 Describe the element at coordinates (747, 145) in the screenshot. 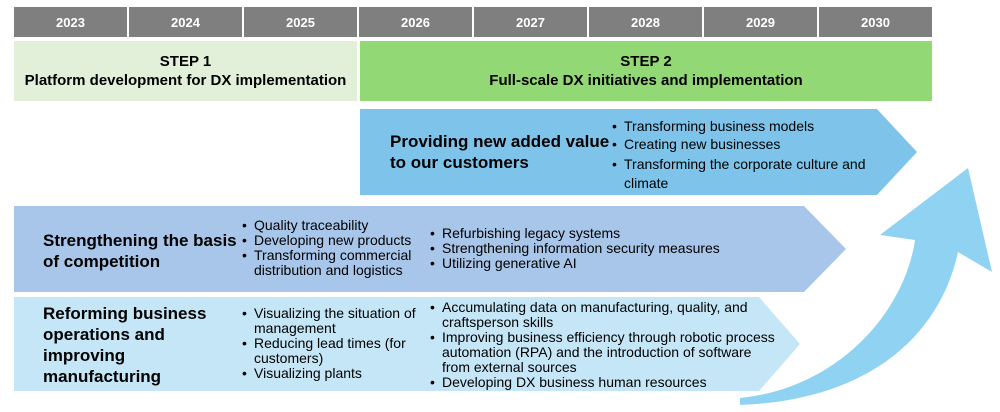

I see `list-item: Creating new businesses` at that location.